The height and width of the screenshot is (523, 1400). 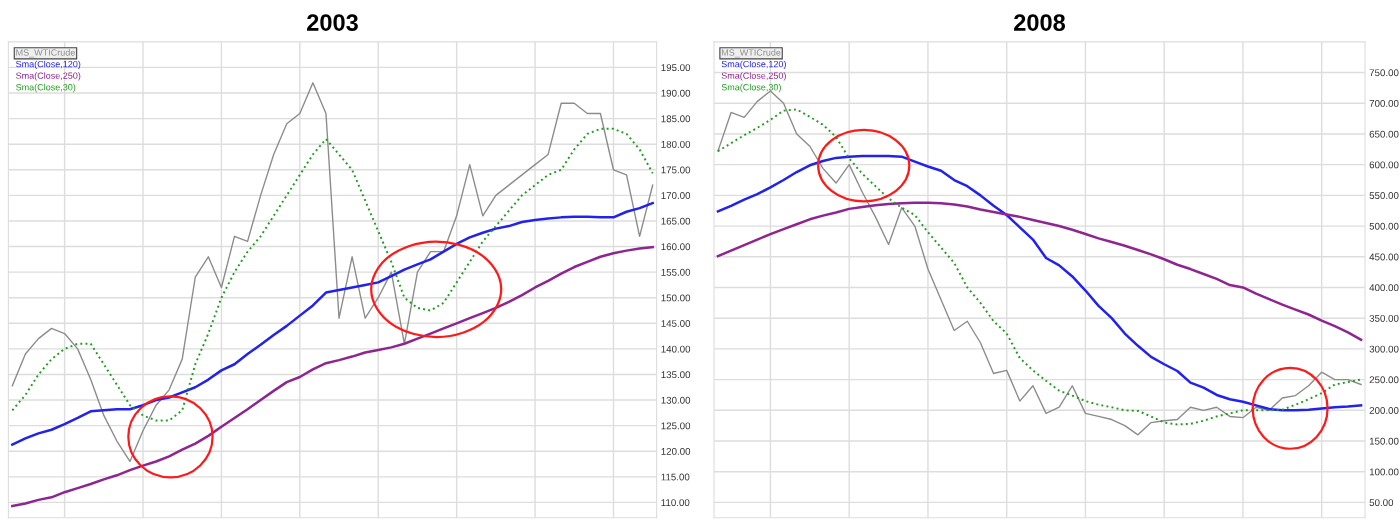 What do you see at coordinates (1384, 257) in the screenshot?
I see `y-tick-label: 450.00` at bounding box center [1384, 257].